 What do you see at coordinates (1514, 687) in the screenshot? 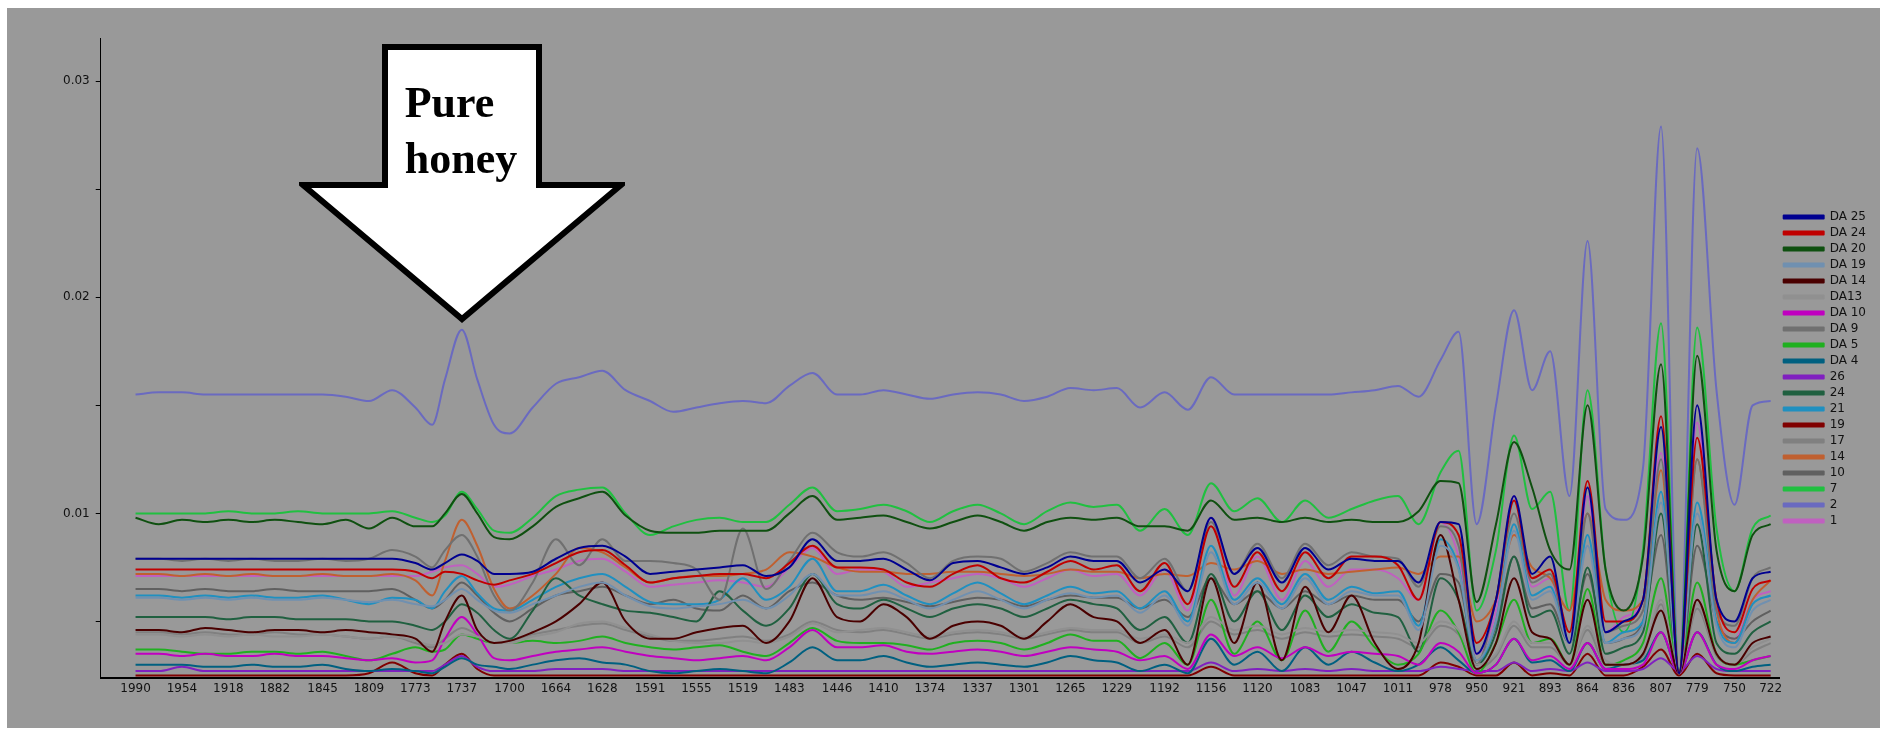
I see `x-tick-label: 921` at bounding box center [1514, 687].